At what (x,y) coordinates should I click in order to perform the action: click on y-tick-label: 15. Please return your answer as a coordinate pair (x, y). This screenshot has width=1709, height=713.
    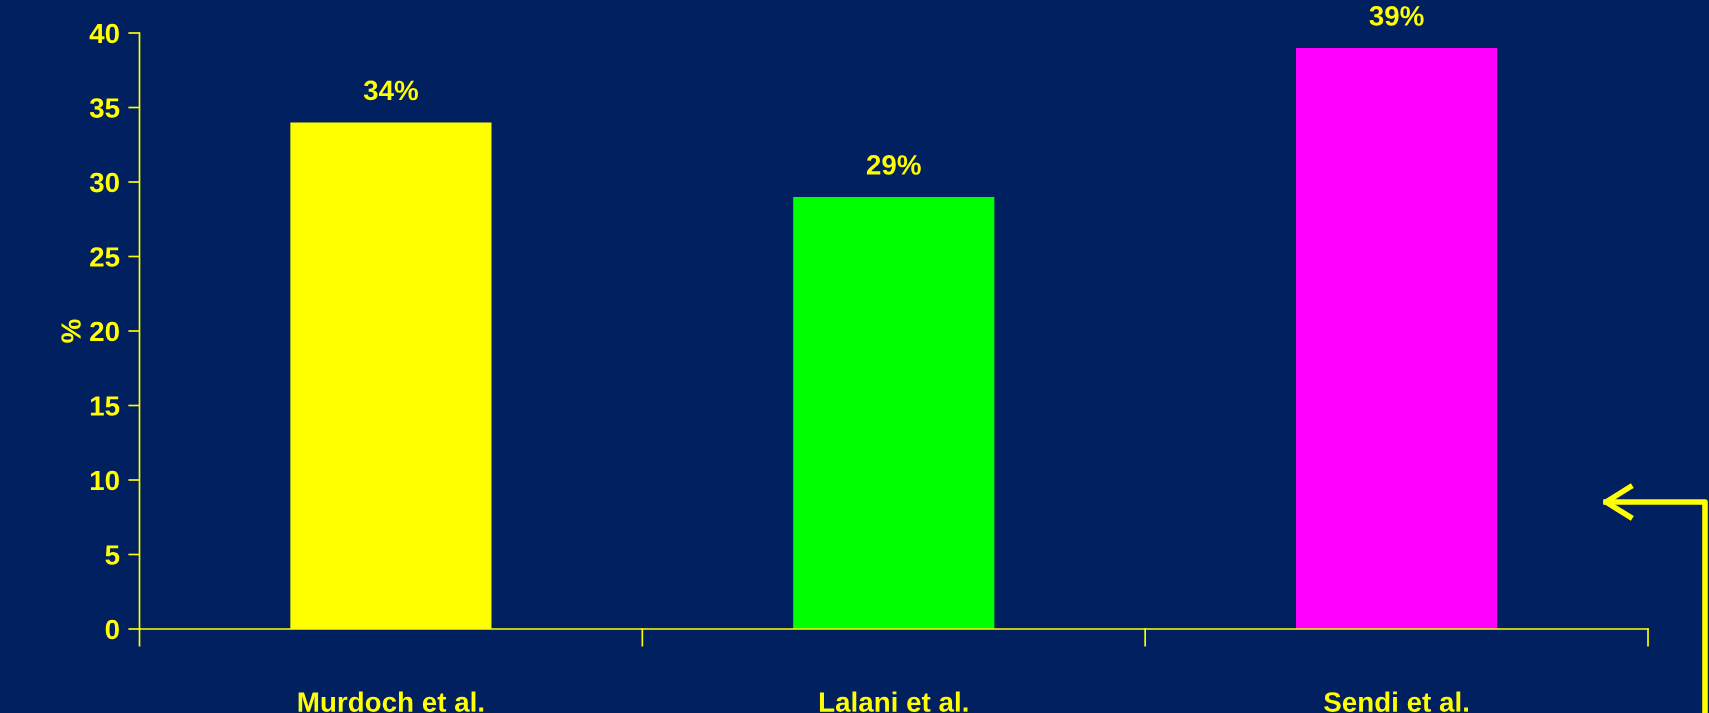
    Looking at the image, I should click on (105, 406).